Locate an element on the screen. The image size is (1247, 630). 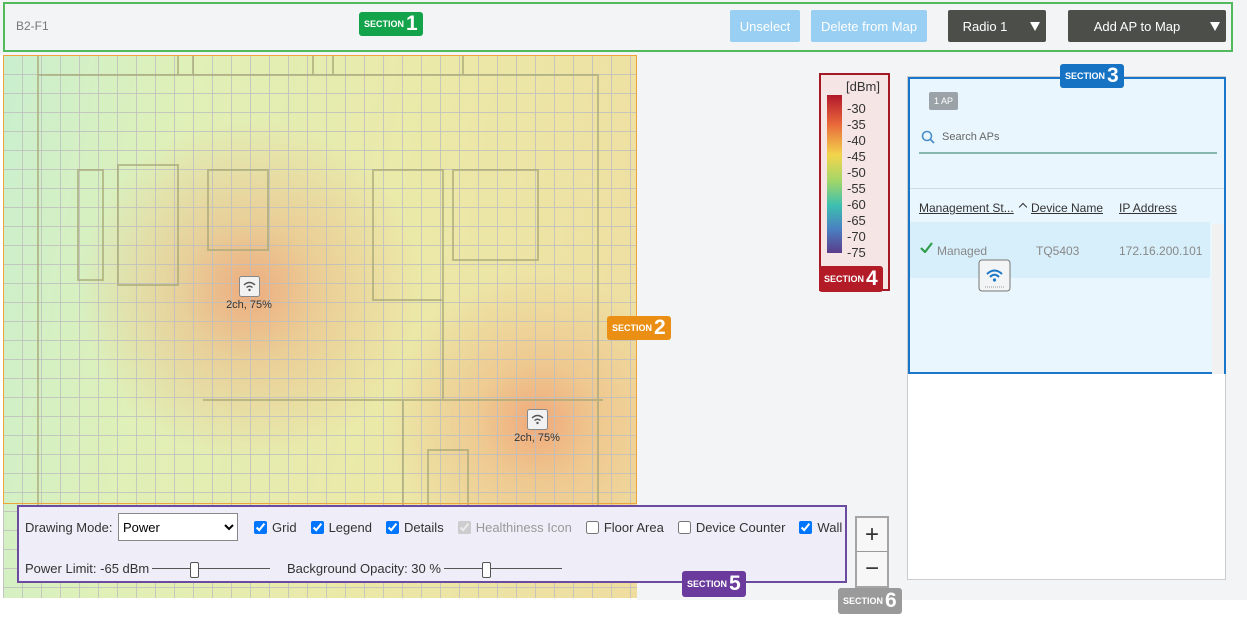
add-ap-button: Add AP to Map is located at coordinates (1147, 26).